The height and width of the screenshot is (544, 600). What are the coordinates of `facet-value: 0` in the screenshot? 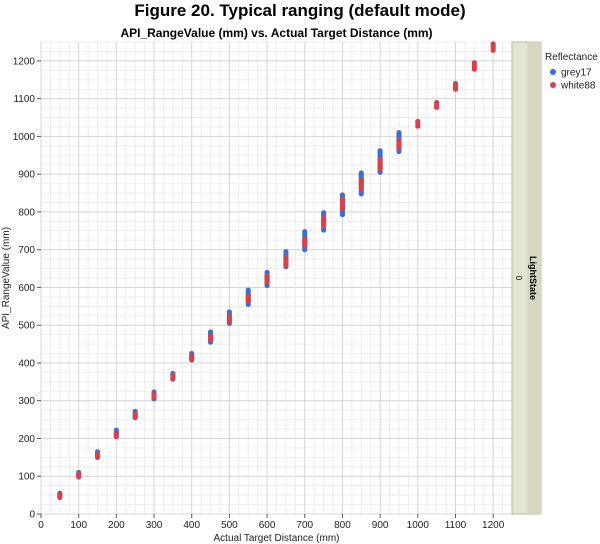 It's located at (518, 278).